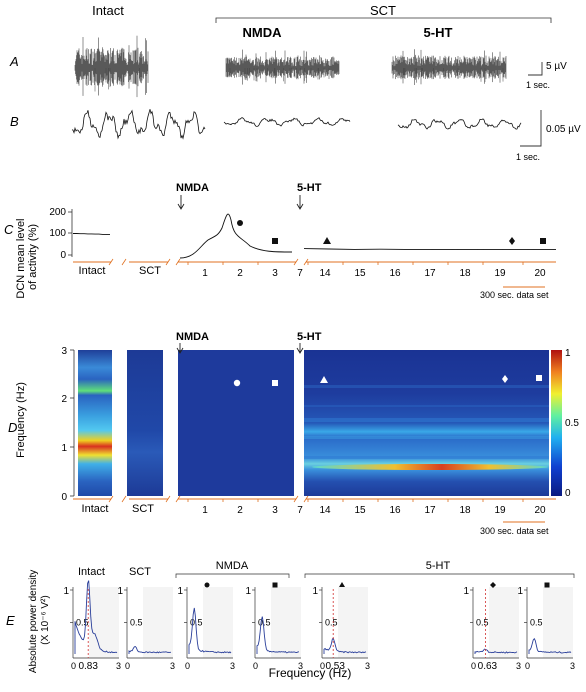 This screenshot has width=586, height=692. I want to click on spectrum-intact: 1 0.5 0 3 0.83, so click(92, 626).